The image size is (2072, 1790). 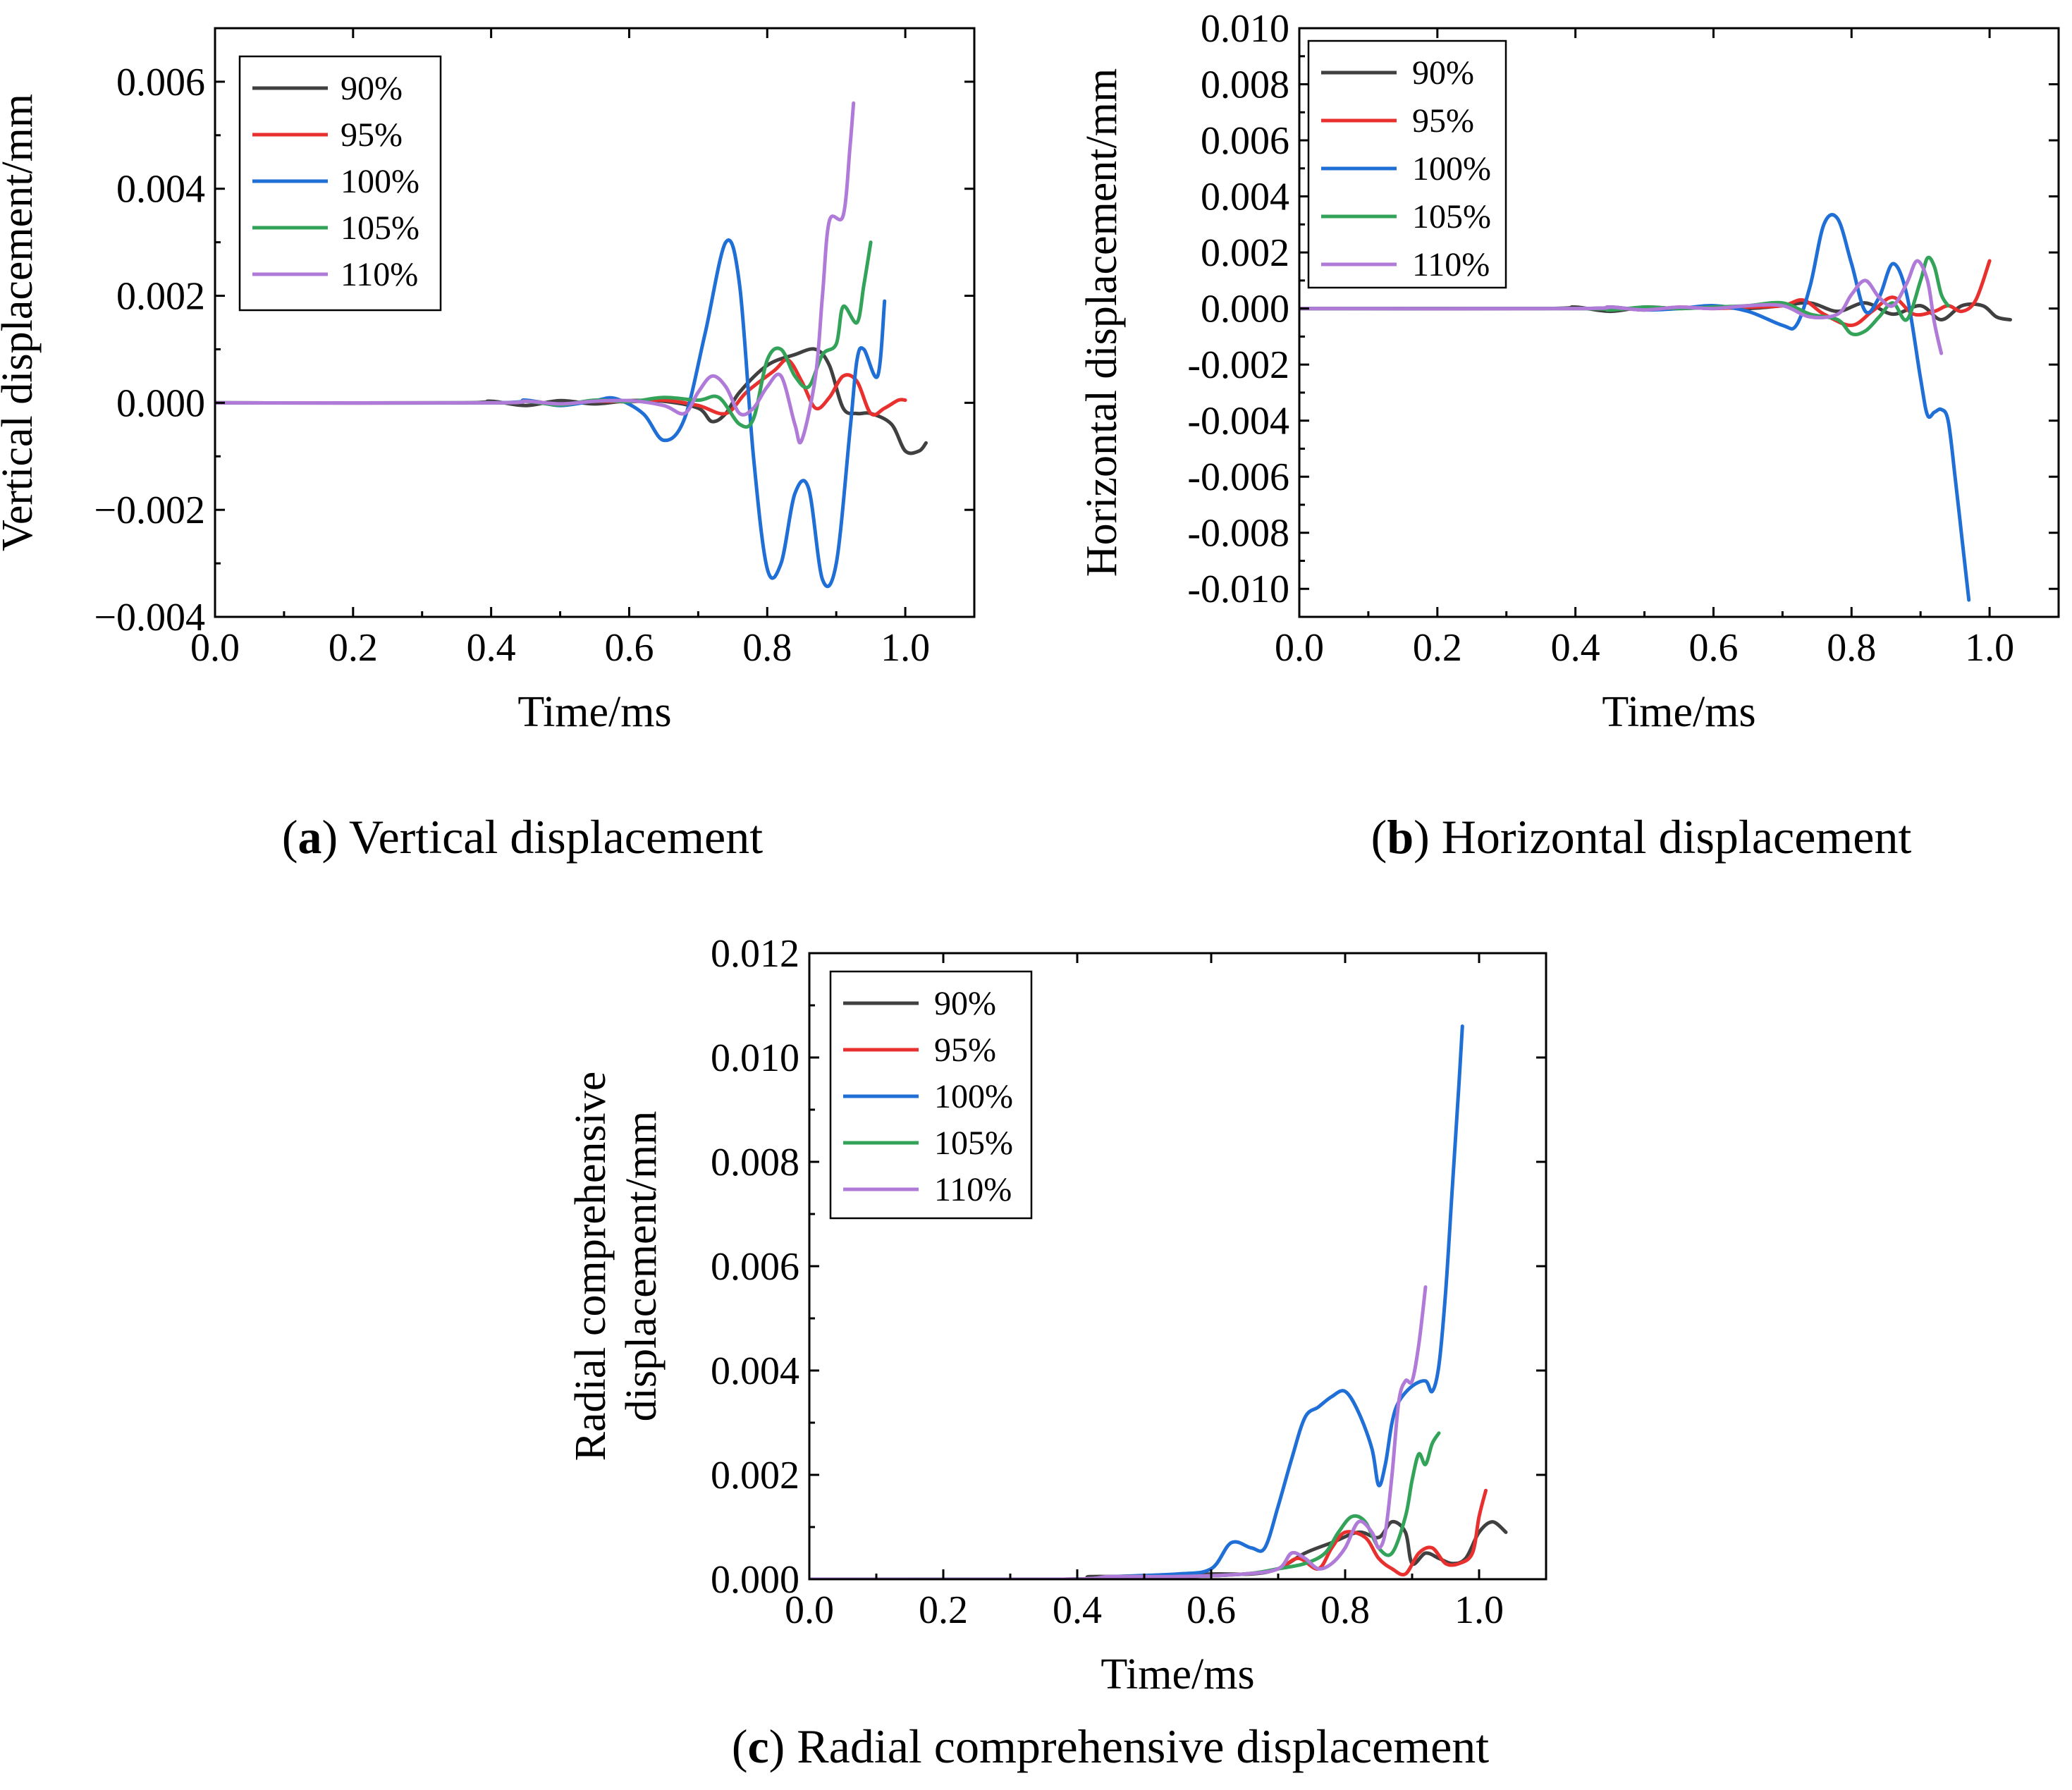 What do you see at coordinates (965, 1050) in the screenshot?
I see `chart-c-legend-label: 95%` at bounding box center [965, 1050].